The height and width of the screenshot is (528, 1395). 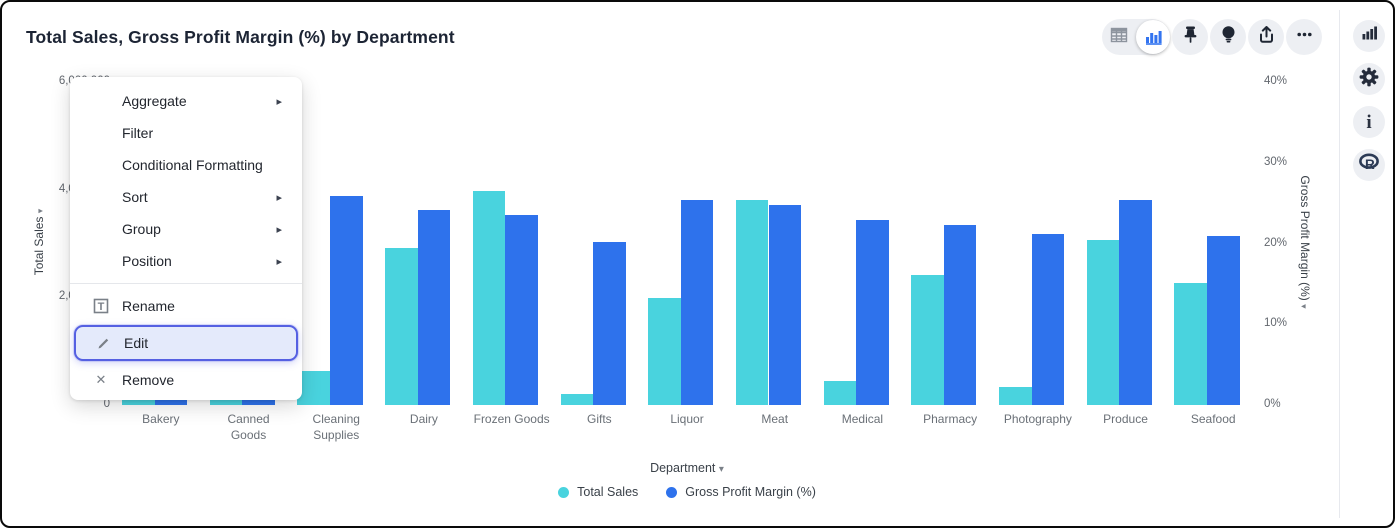 I want to click on remove-x-icon: ✕, so click(x=101, y=379).